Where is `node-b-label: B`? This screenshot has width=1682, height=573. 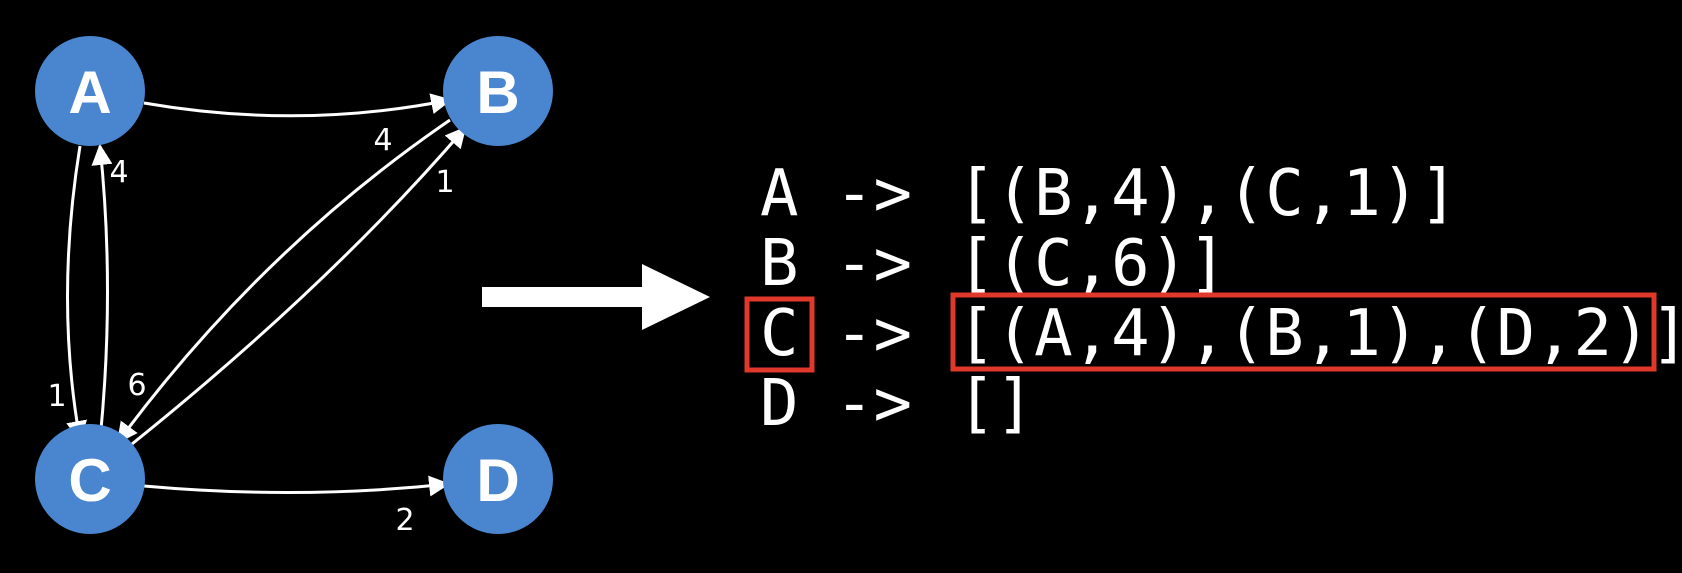 node-b-label: B is located at coordinates (497, 92).